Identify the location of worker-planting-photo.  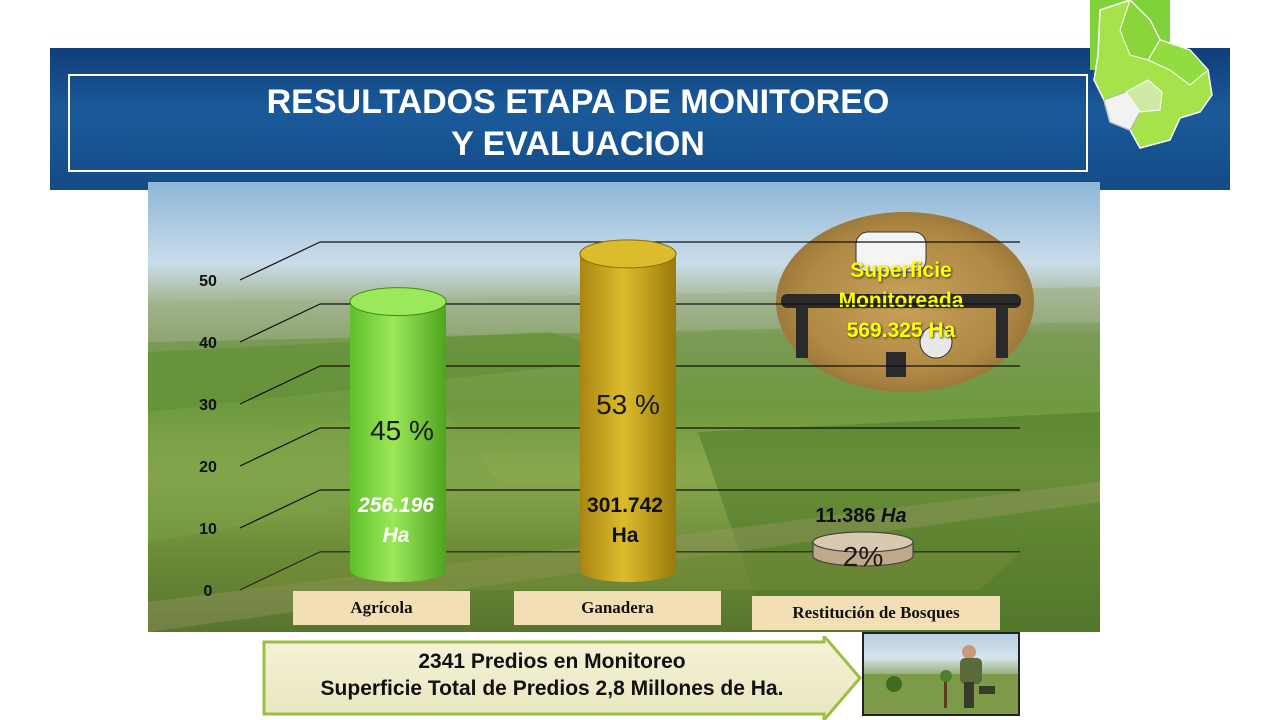
(941, 674).